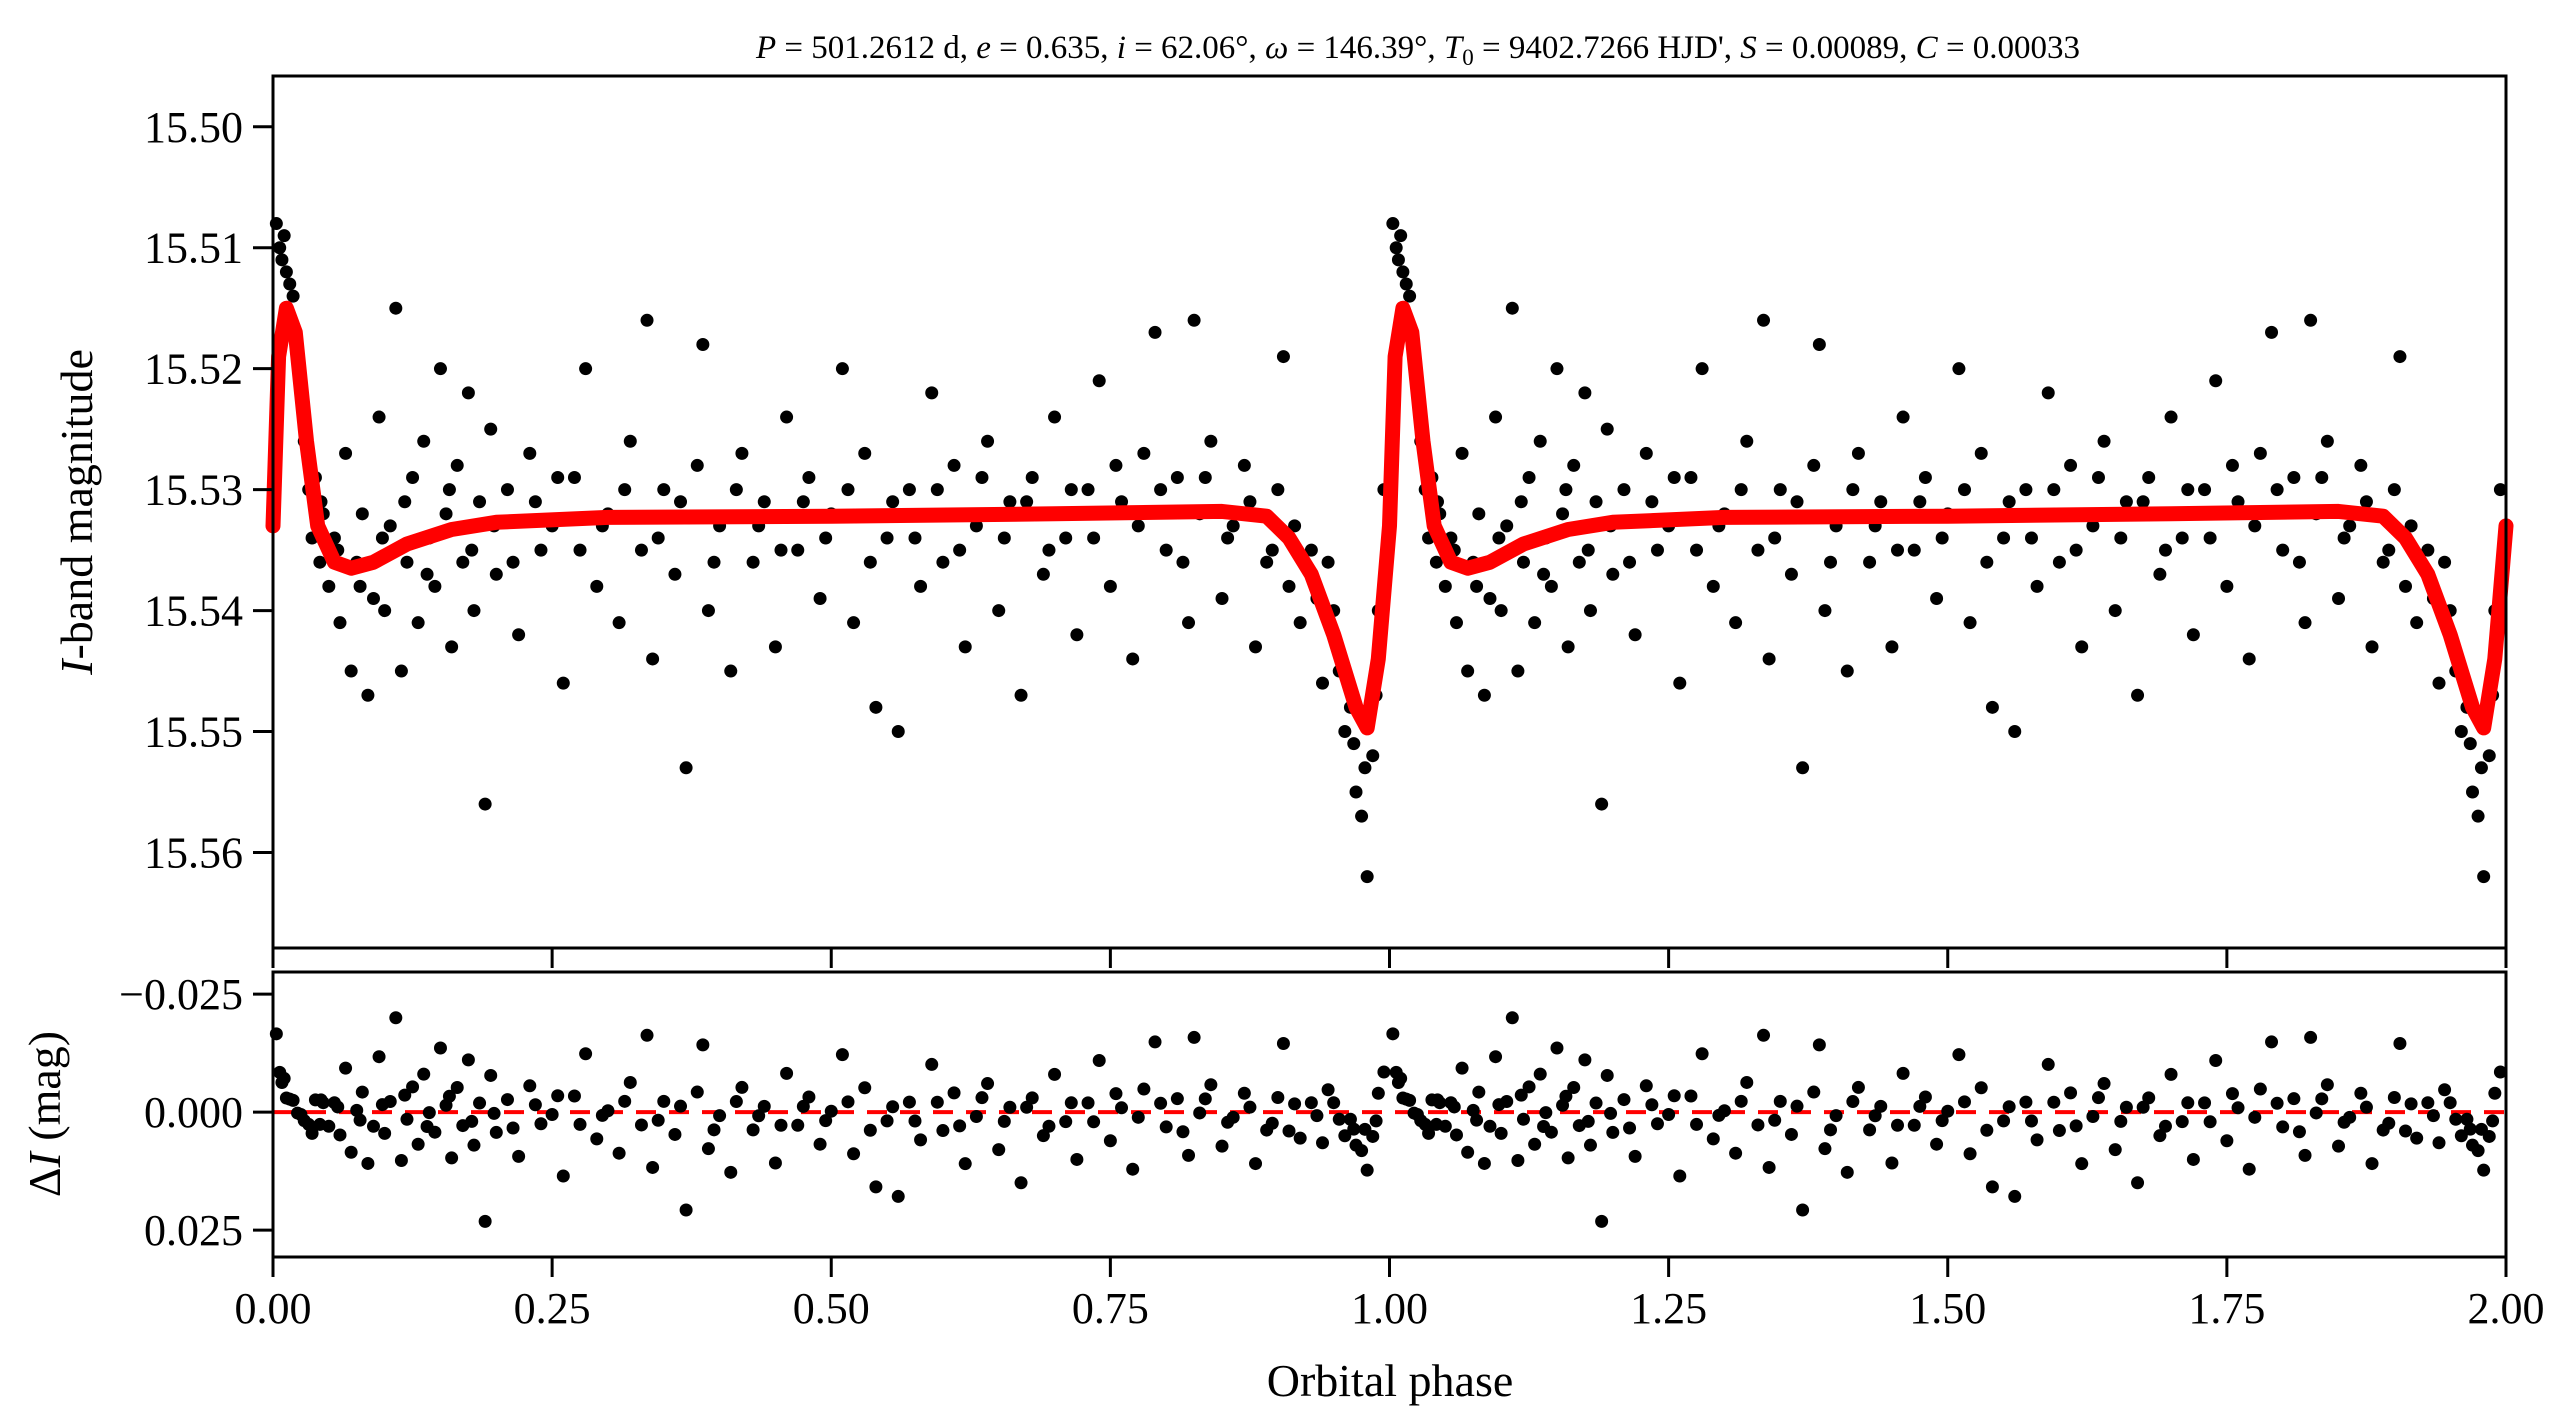 This screenshot has width=2563, height=1428. What do you see at coordinates (2506, 1308) in the screenshot?
I see `x-tick-label: 2.00` at bounding box center [2506, 1308].